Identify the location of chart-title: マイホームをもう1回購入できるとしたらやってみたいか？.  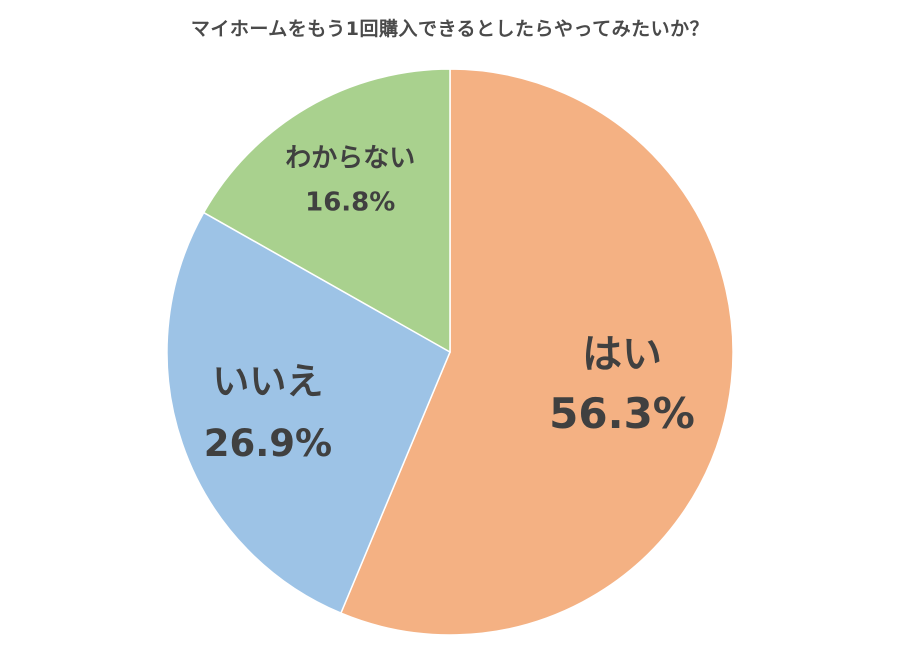
(450, 29).